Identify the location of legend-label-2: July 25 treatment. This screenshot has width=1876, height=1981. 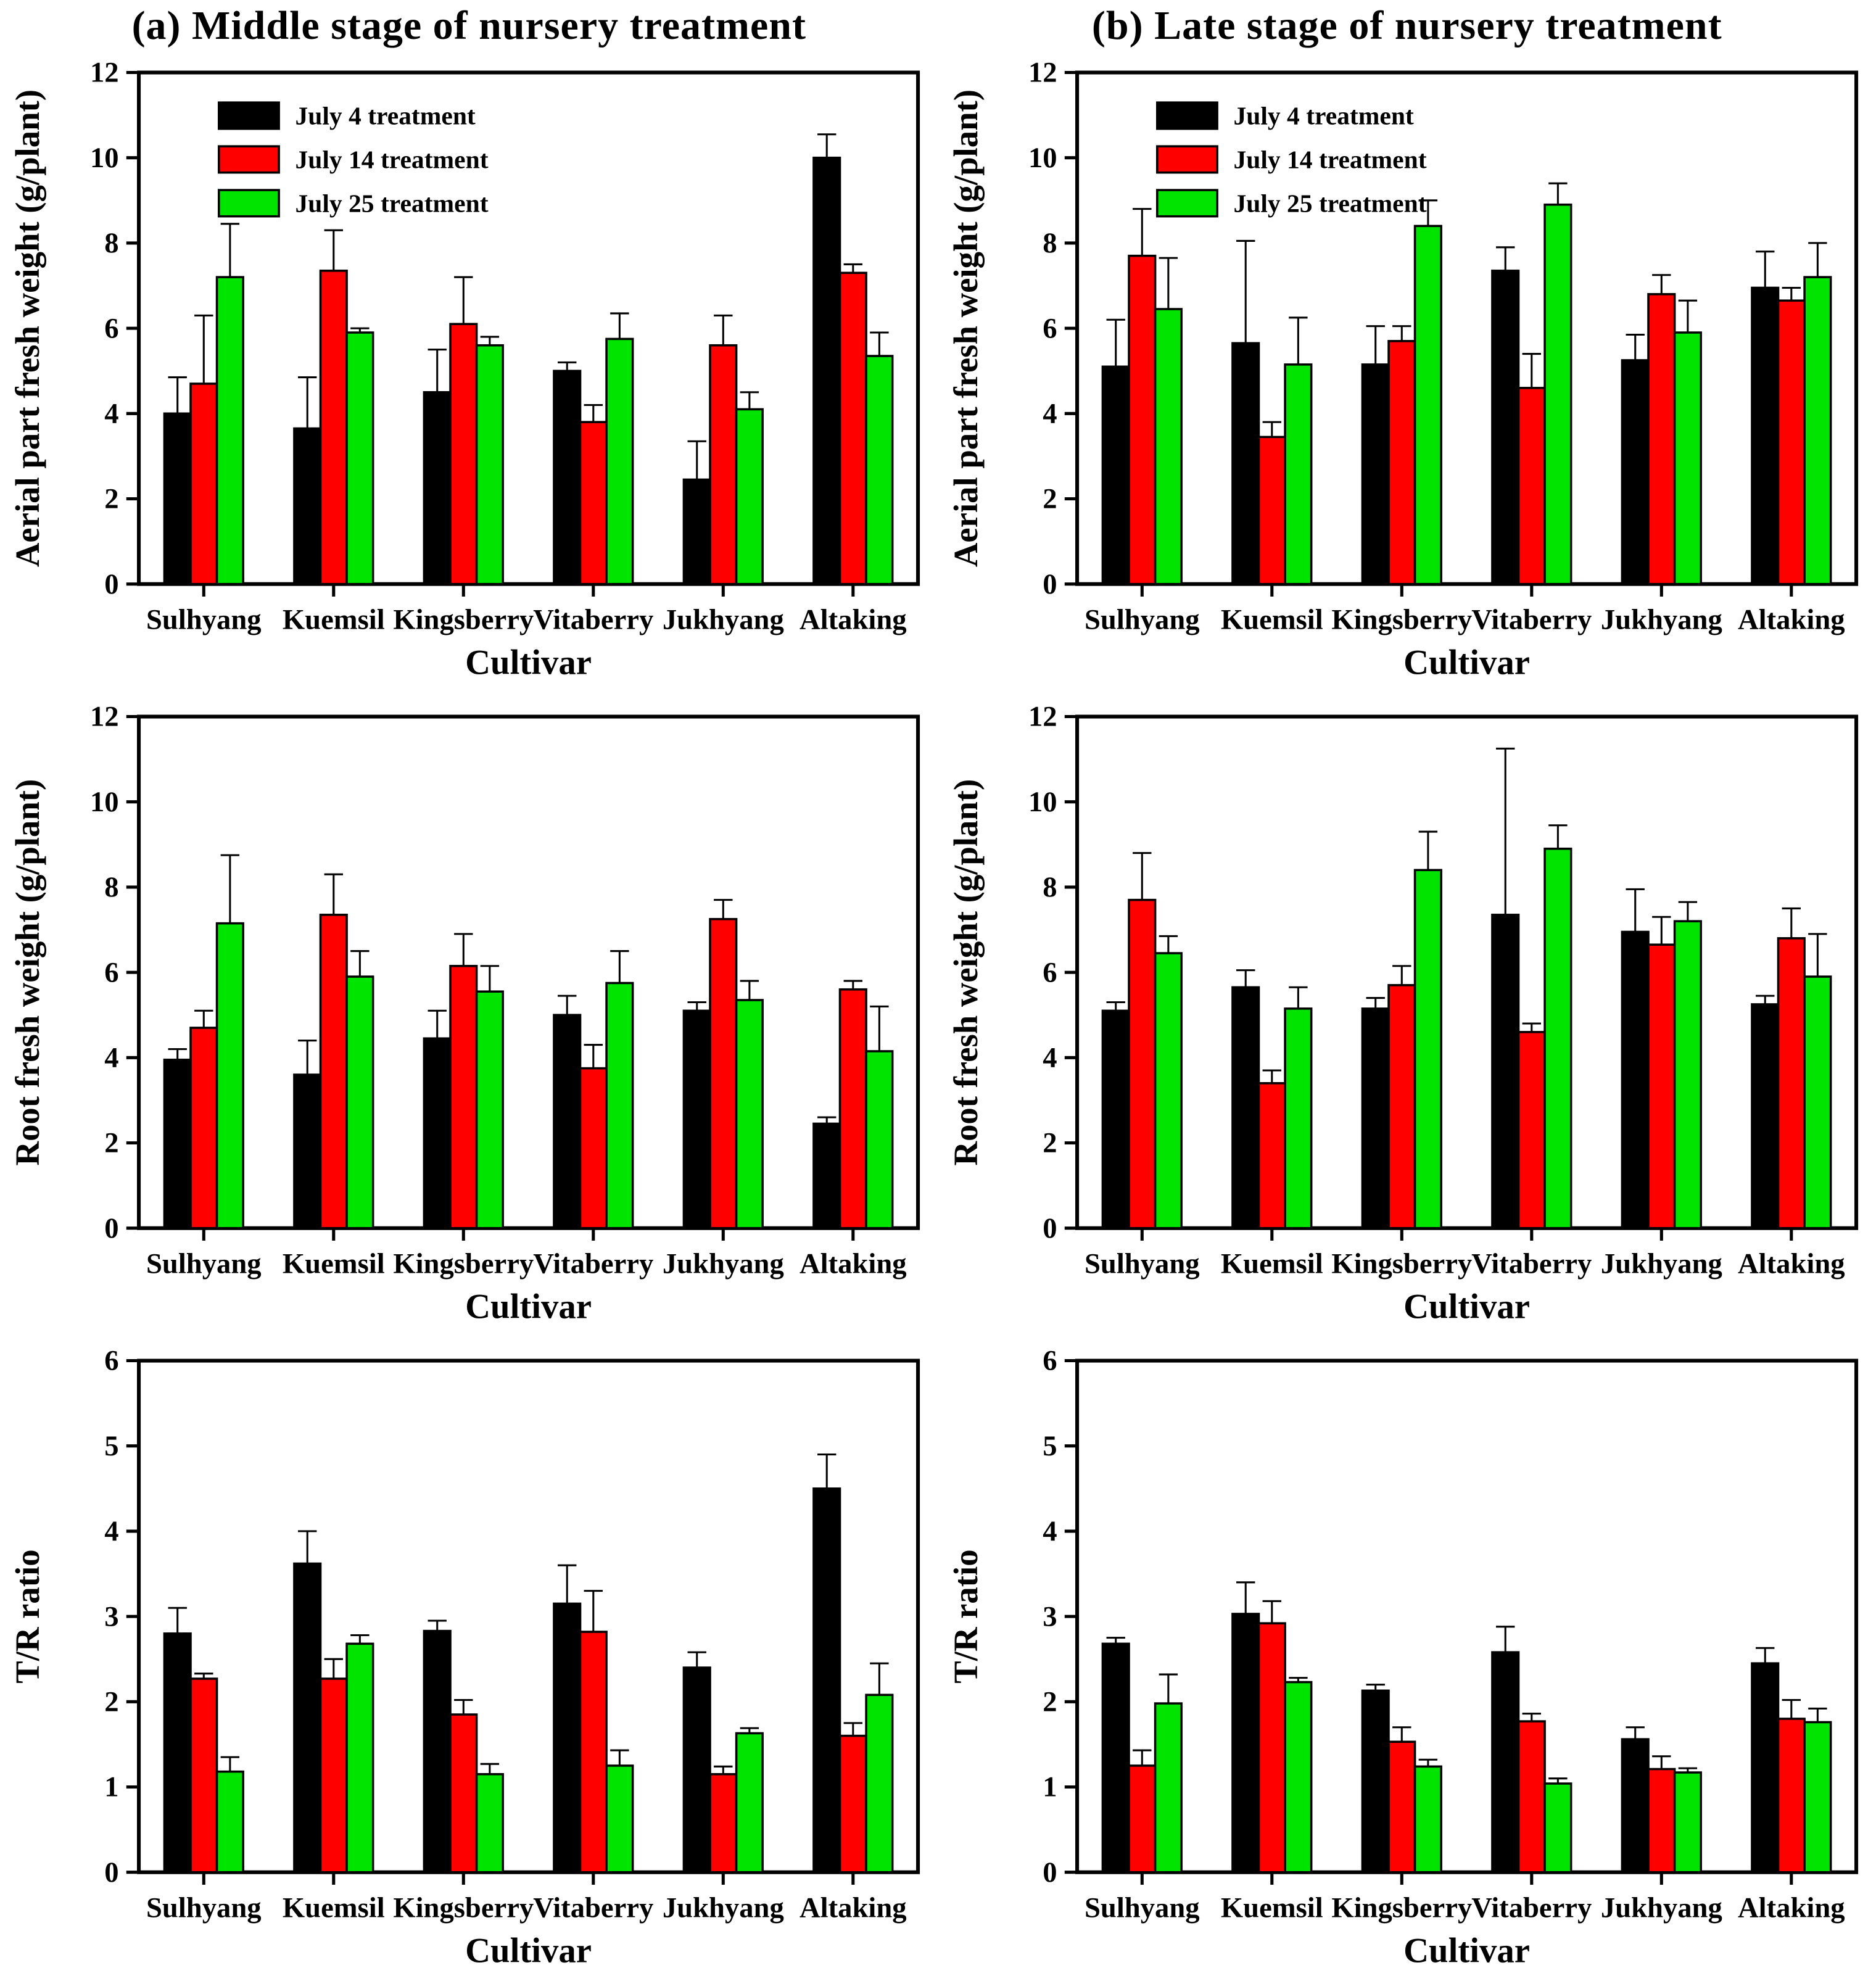
(391, 203).